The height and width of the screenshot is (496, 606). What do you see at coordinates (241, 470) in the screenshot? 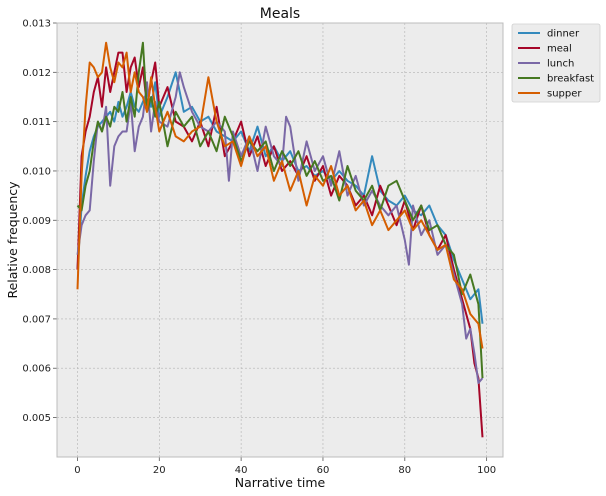
I see `x-tick-label: 40` at bounding box center [241, 470].